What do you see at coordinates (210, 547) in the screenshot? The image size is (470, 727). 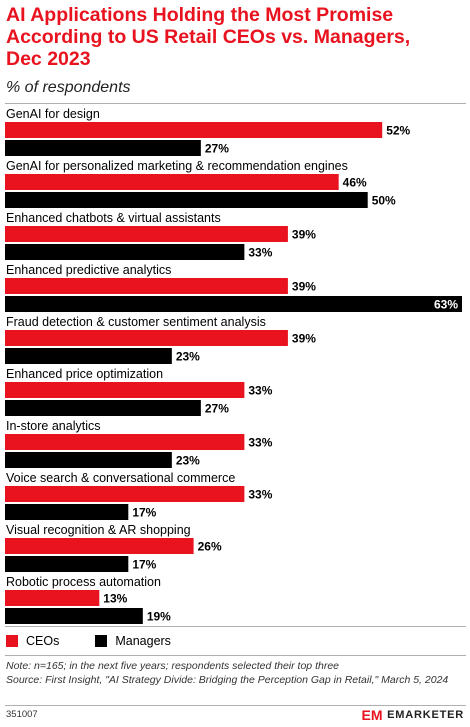 I see `data-label-ceos: 26%` at bounding box center [210, 547].